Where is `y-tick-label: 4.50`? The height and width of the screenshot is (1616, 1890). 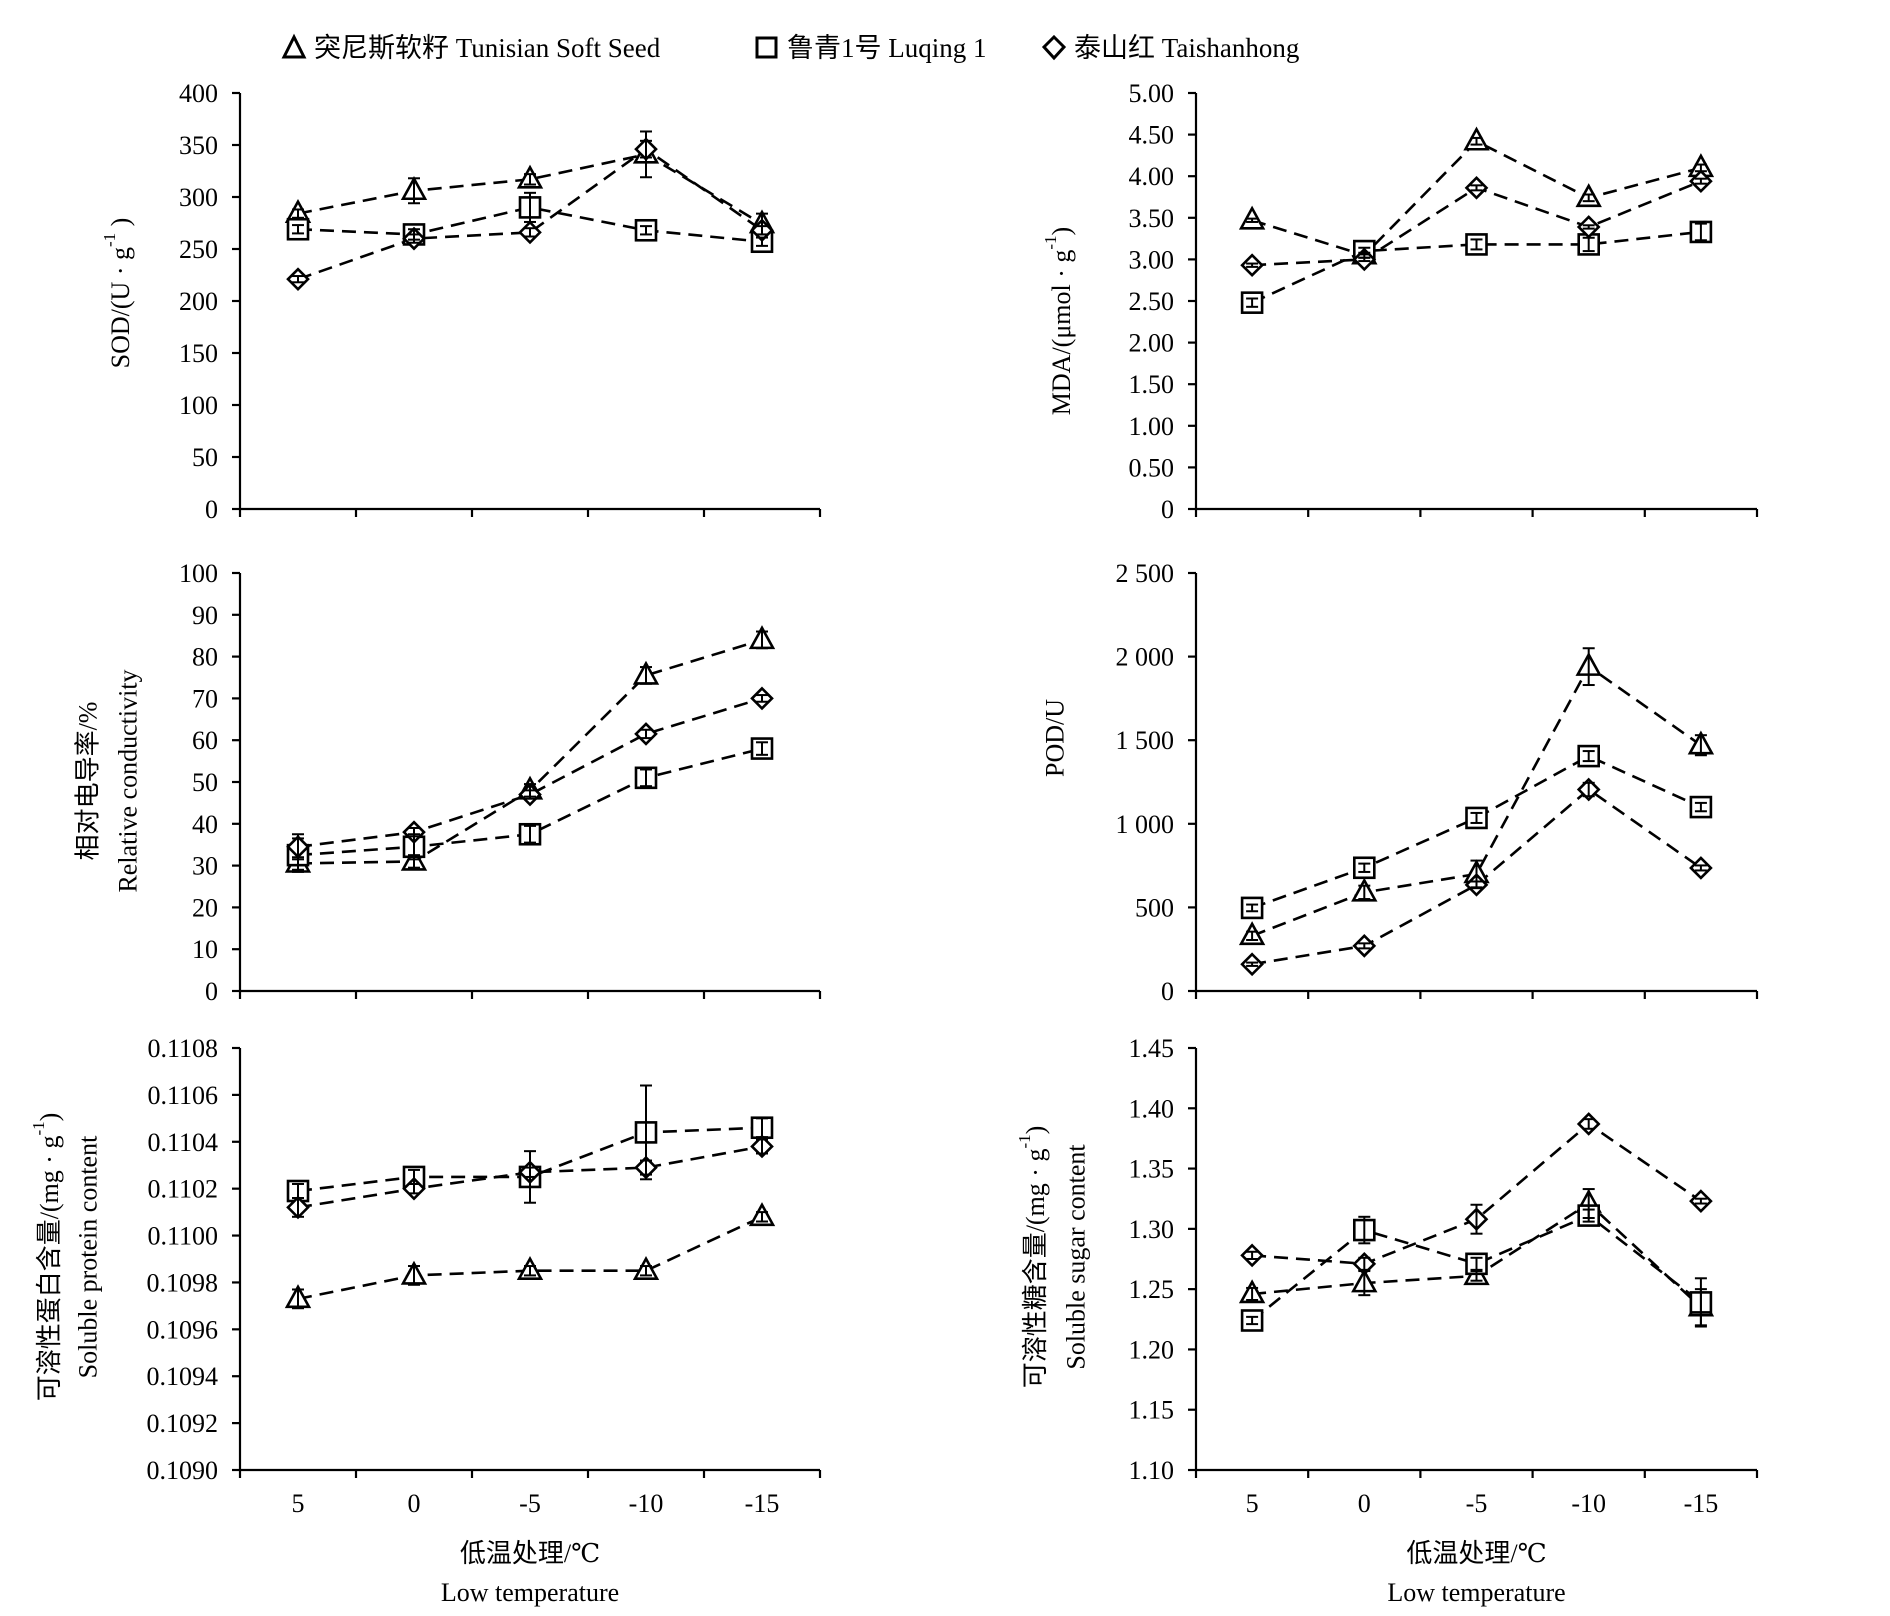 y-tick-label: 4.50 is located at coordinates (1152, 135).